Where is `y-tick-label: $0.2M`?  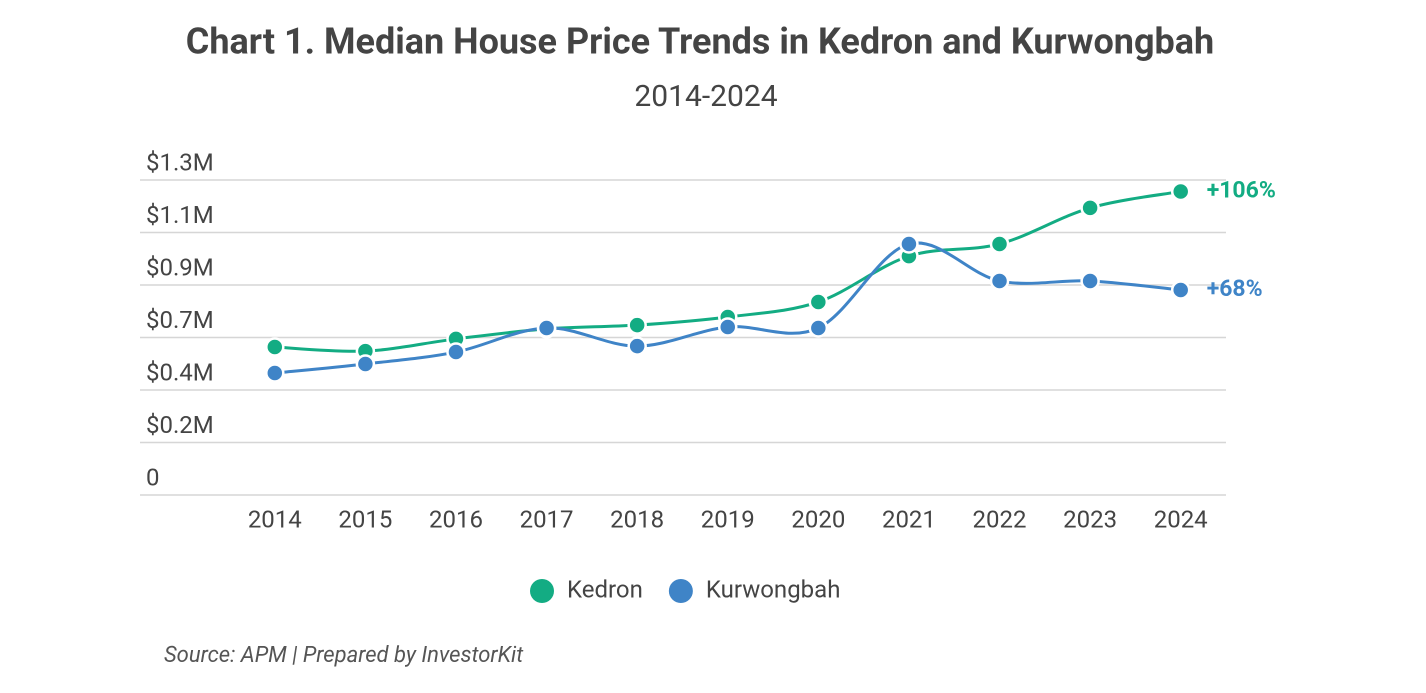
y-tick-label: $0.2M is located at coordinates (180, 425).